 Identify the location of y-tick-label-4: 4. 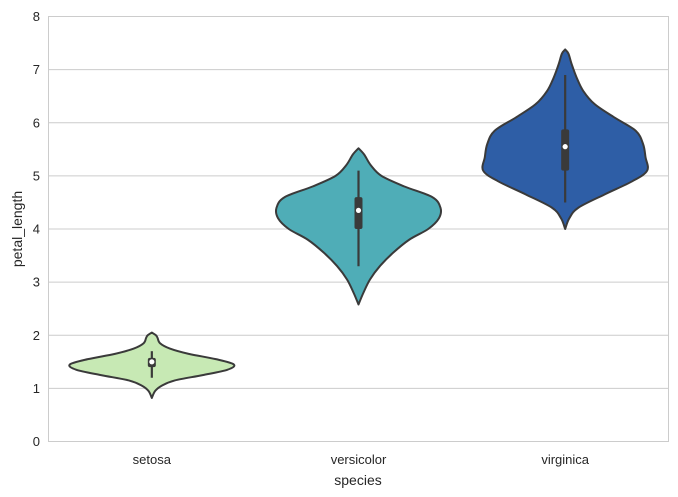
(36, 229).